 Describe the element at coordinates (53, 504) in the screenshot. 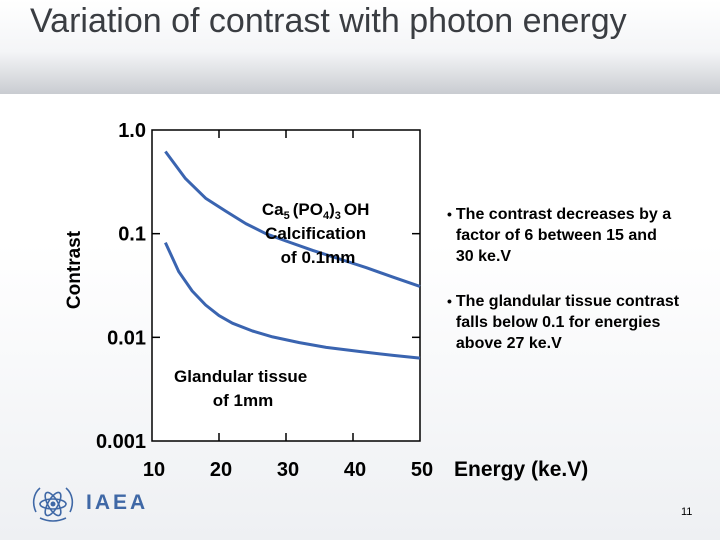

I see `iaea-logo-icon` at that location.